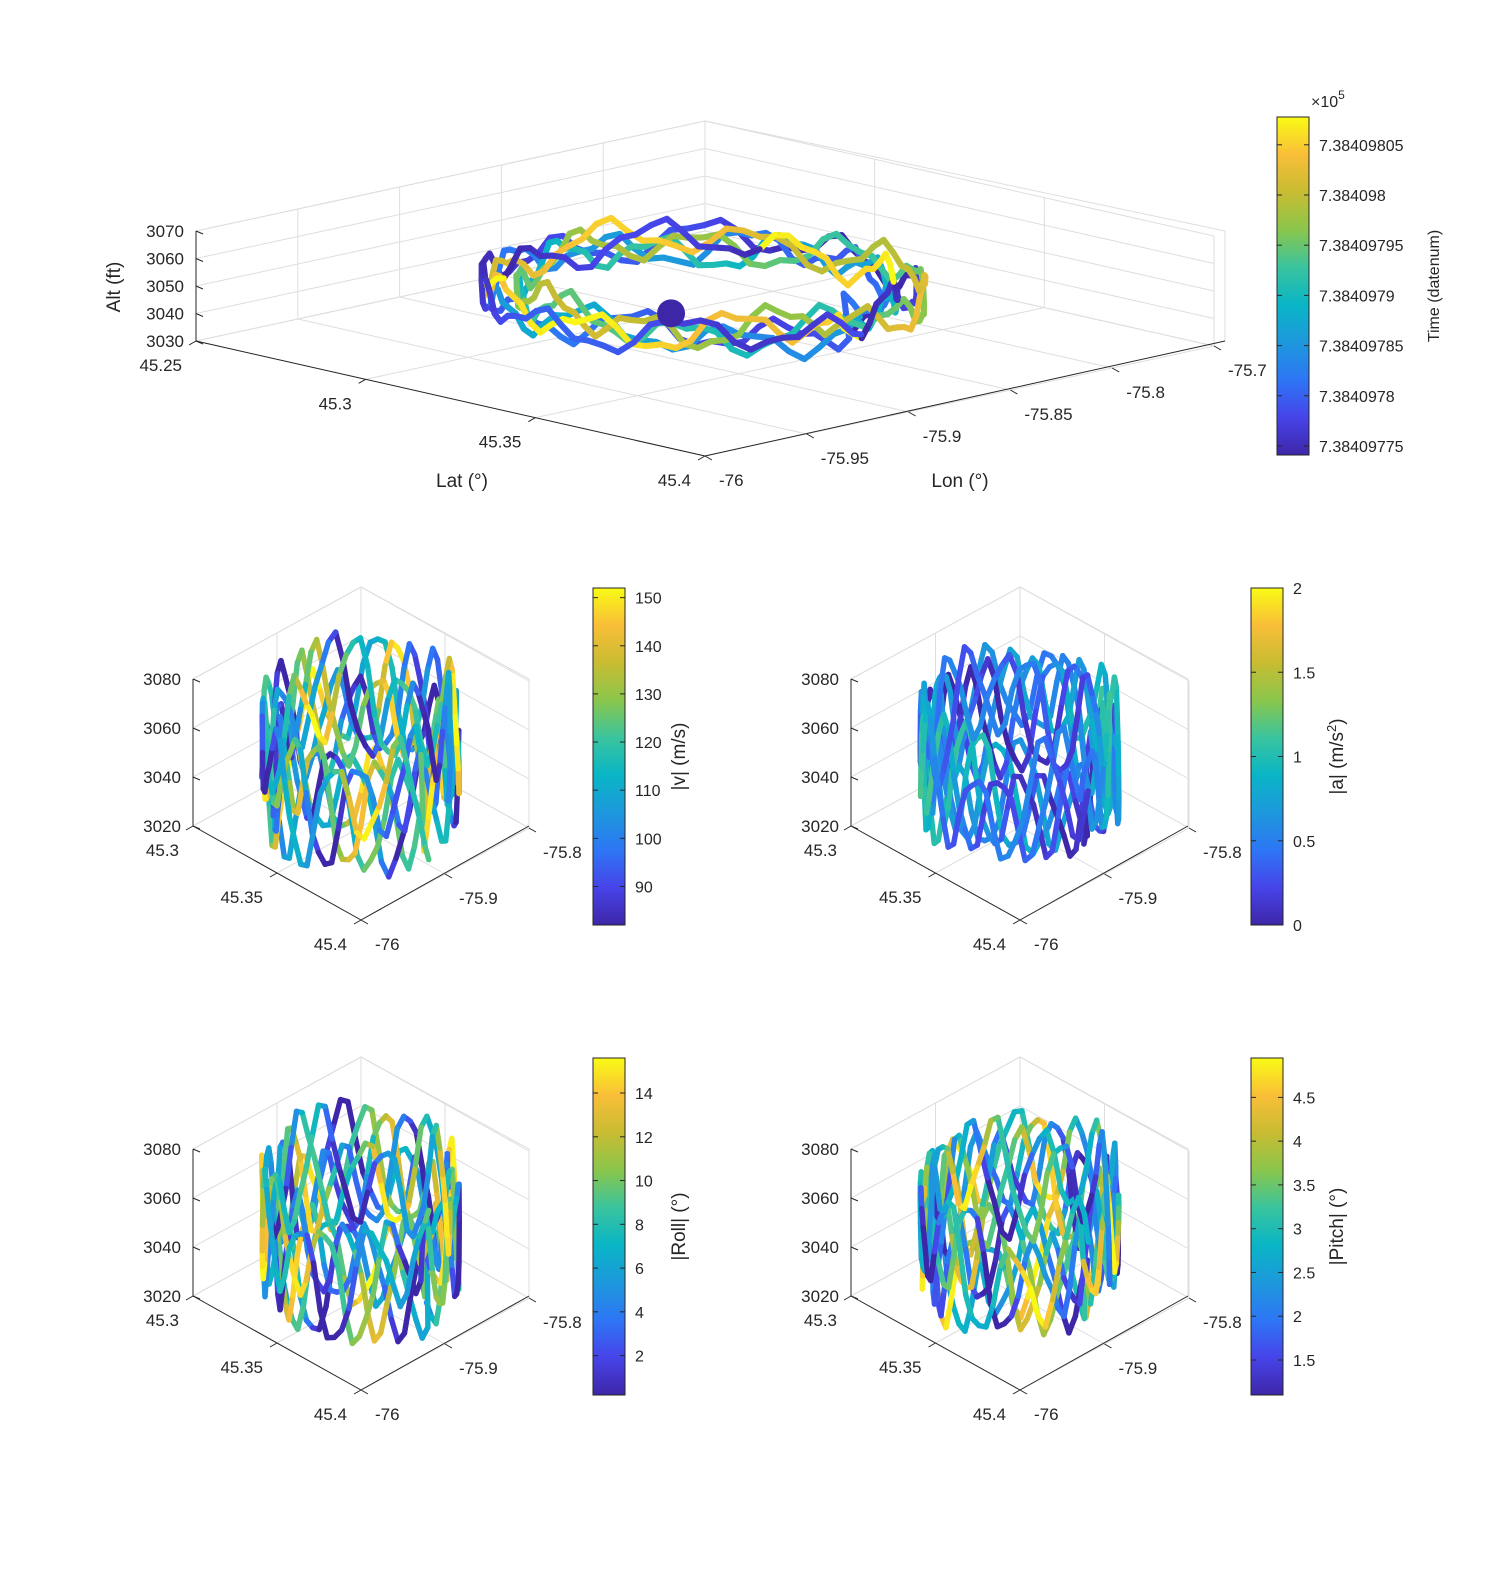 Image resolution: width=1500 pixels, height=1575 pixels. What do you see at coordinates (710, 176) in the screenshot?
I see `box-edge` at bounding box center [710, 176].